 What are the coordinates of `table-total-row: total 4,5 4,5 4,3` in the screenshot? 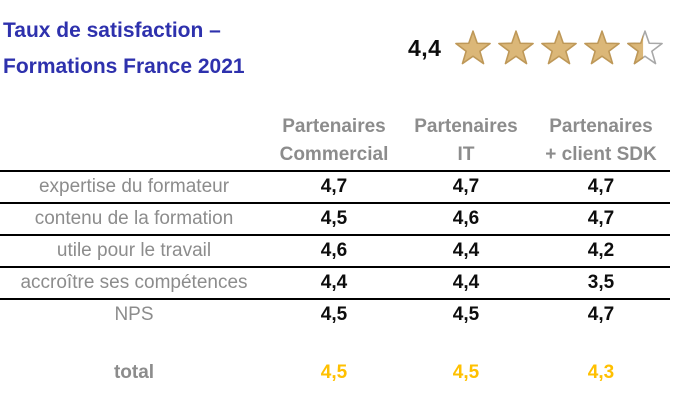 It's located at (335, 373).